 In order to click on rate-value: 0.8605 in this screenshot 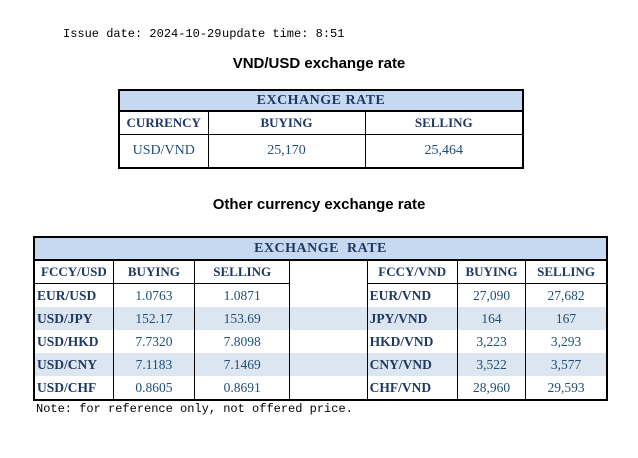, I will do `click(154, 388)`.